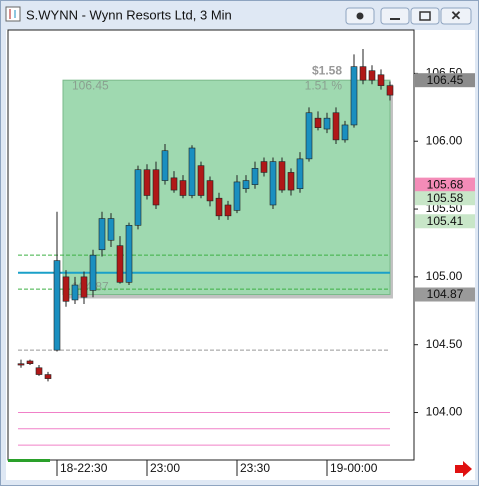  What do you see at coordinates (444, 412) in the screenshot?
I see `y-tick-label: 104.00` at bounding box center [444, 412].